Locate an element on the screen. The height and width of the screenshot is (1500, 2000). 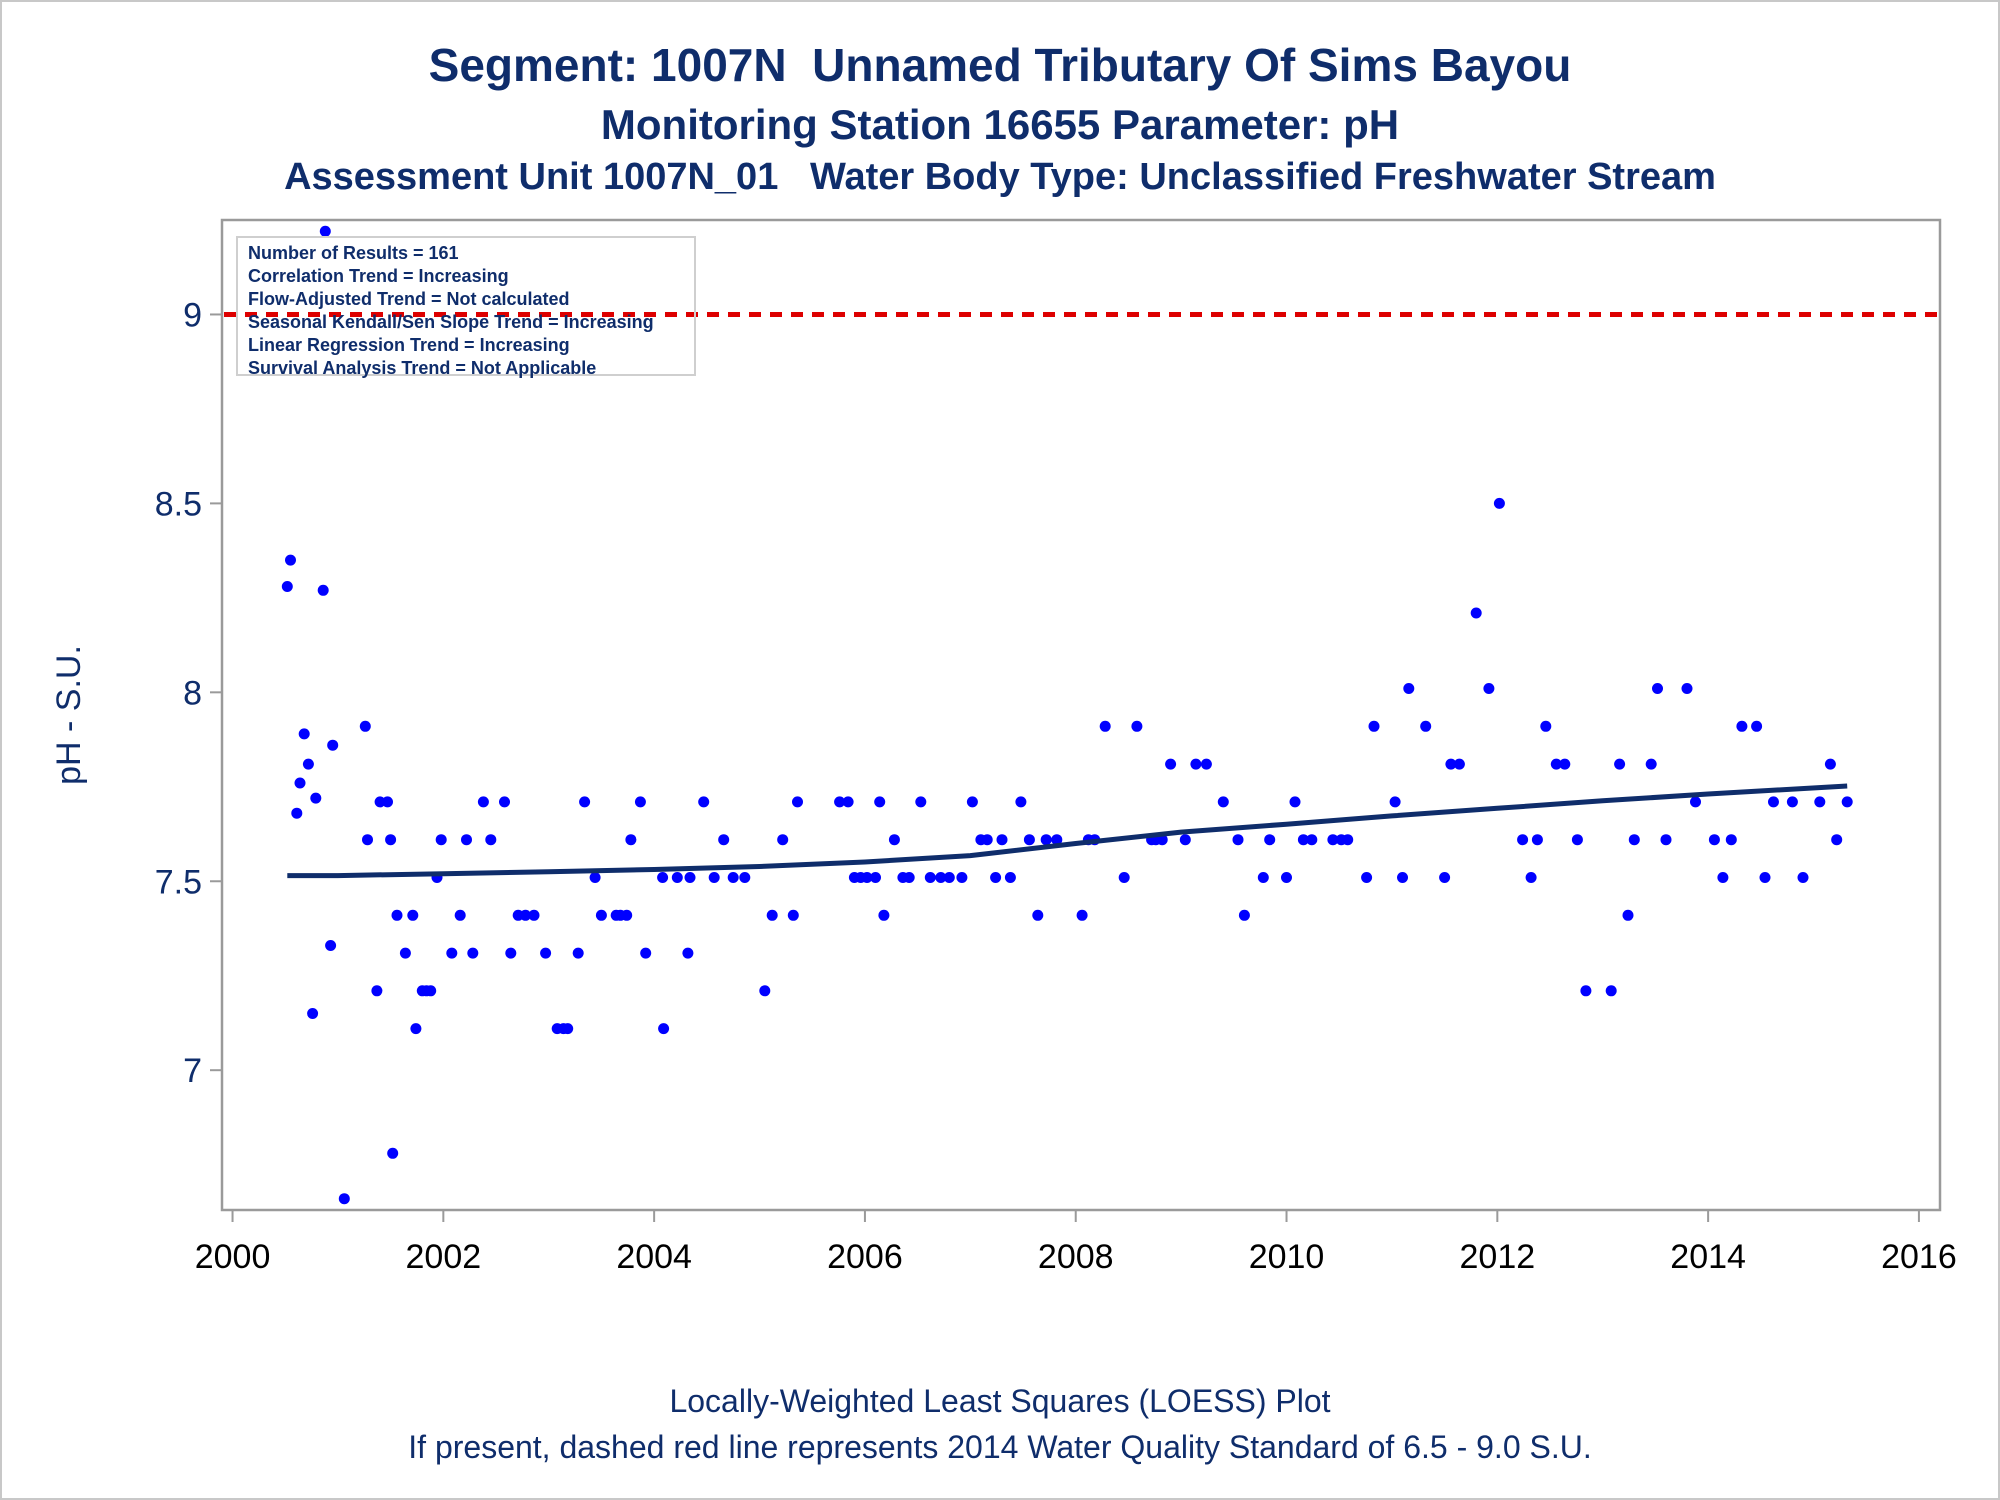
x-tick-label: 2008 is located at coordinates (1076, 1257).